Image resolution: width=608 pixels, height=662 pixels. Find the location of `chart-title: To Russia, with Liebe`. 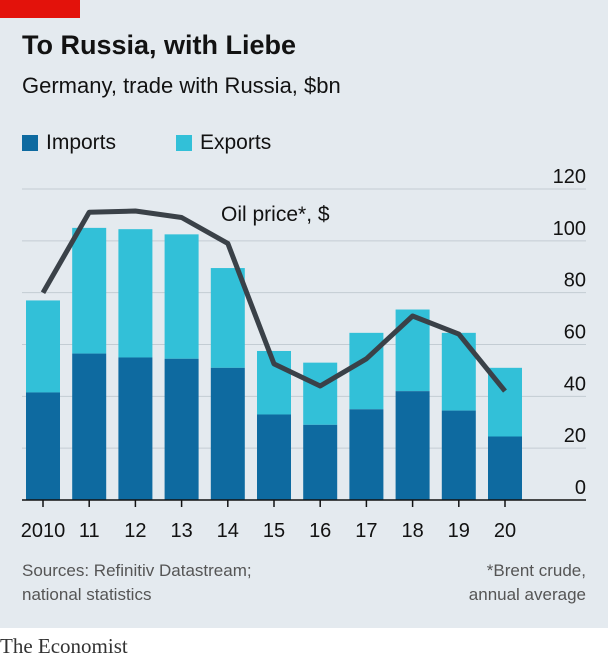

chart-title: To Russia, with Liebe is located at coordinates (159, 45).